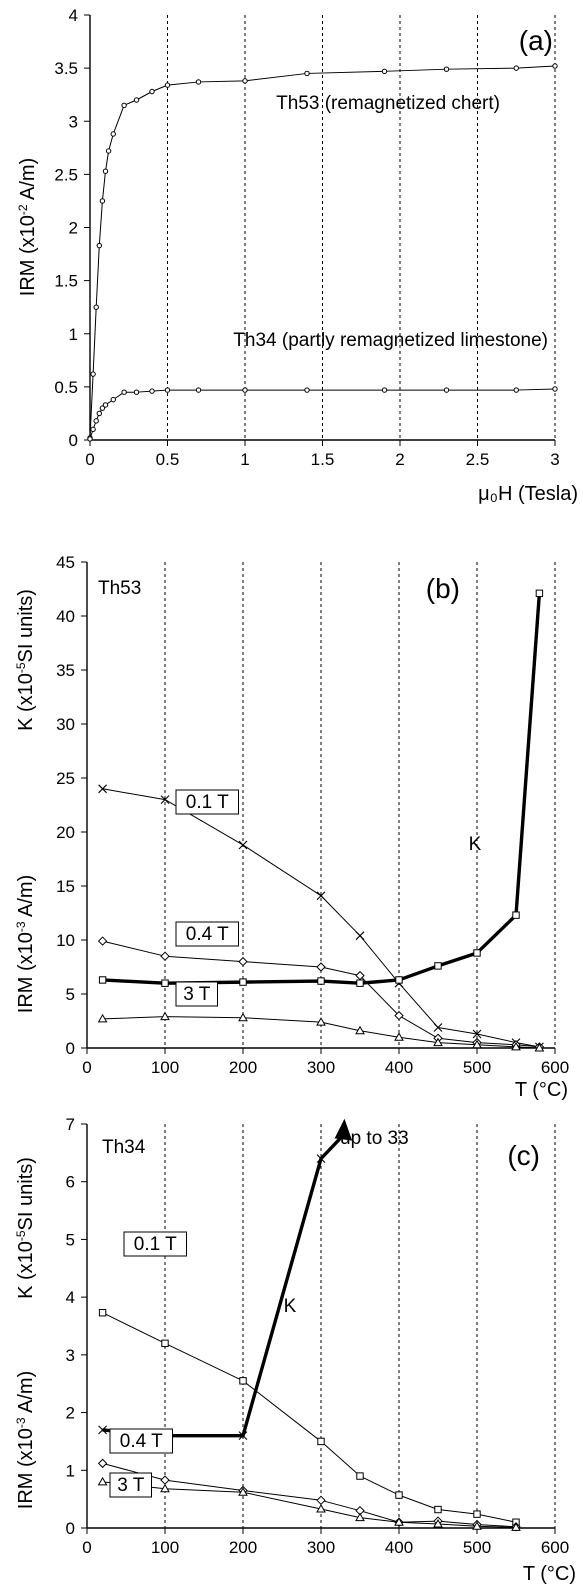  Describe the element at coordinates (131, 1485) in the screenshot. I see `panel-c-legend-3T: 3 T` at that location.